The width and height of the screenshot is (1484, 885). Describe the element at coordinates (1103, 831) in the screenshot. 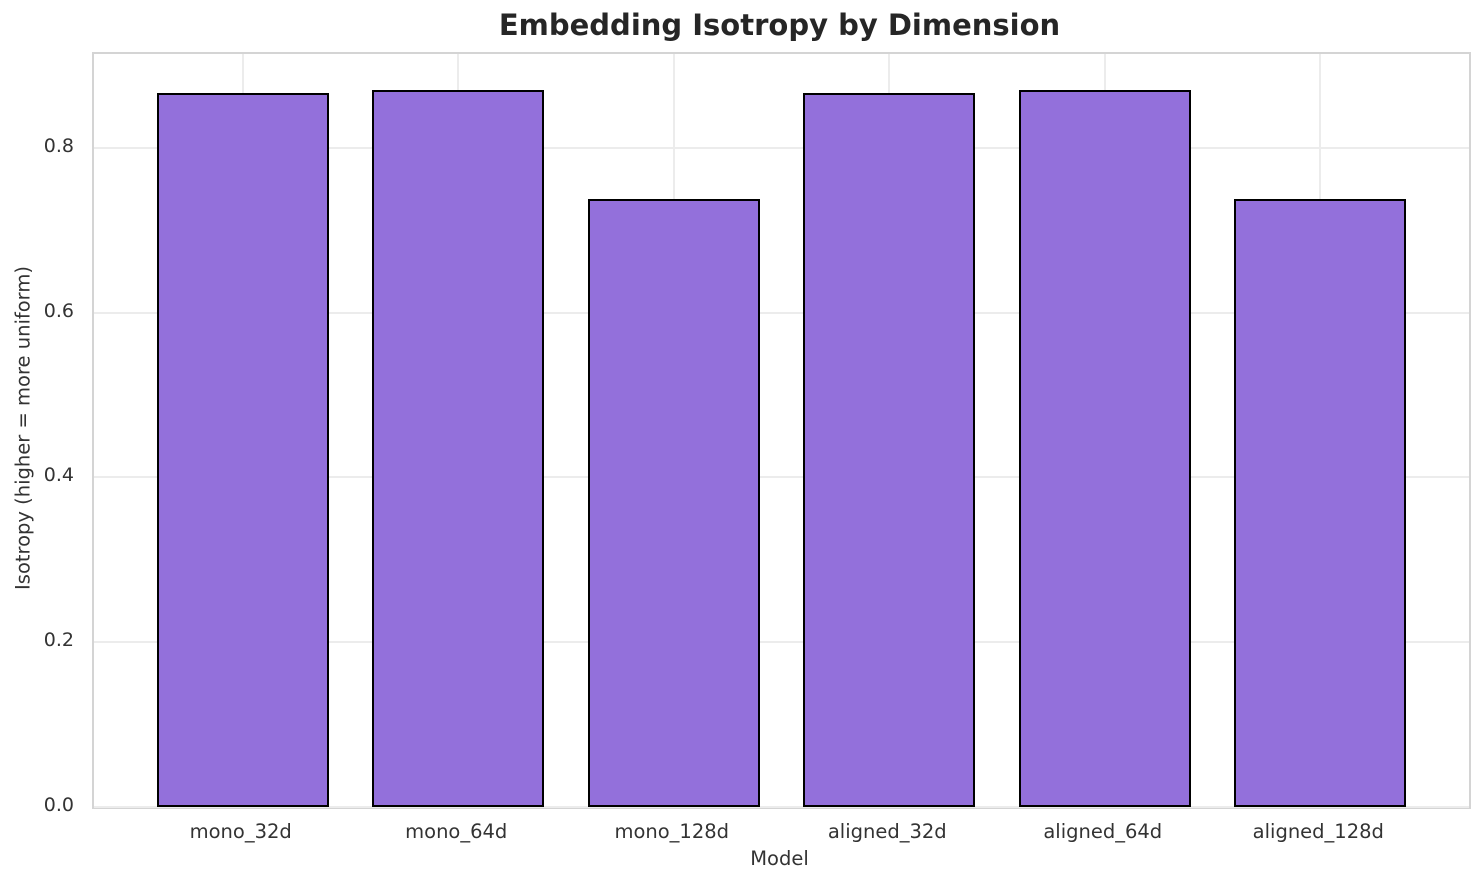

I see `x-tick-label-aligned_64d: aligned_64d` at that location.